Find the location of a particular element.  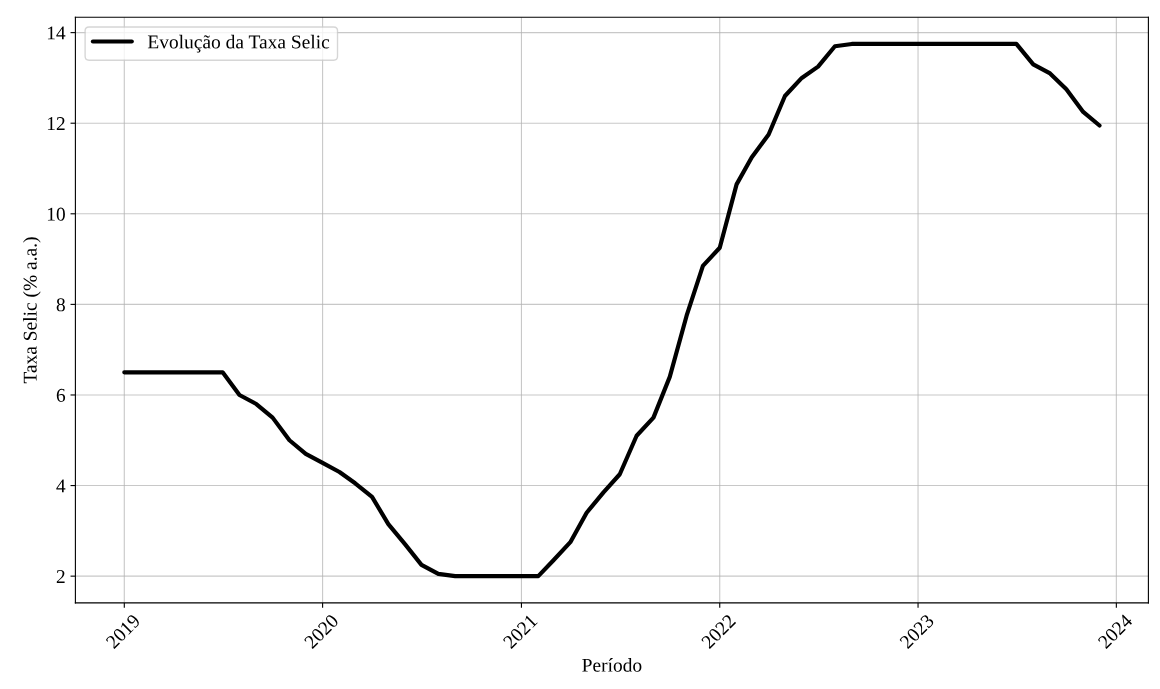

y-tick-label: 12 is located at coordinates (56, 123).